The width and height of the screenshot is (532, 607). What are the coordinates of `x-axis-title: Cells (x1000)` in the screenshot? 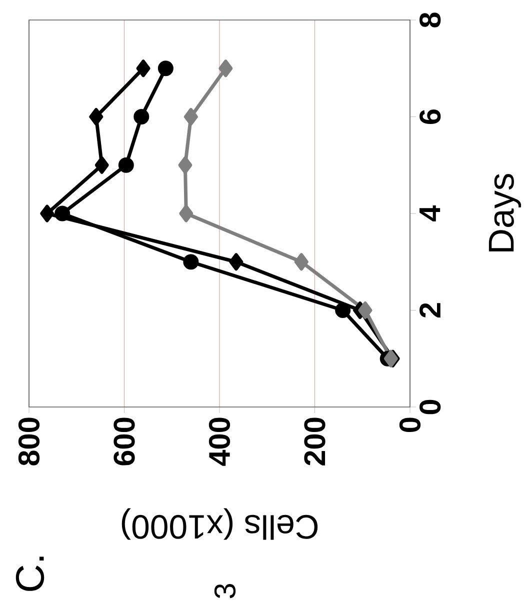 It's located at (220, 524).